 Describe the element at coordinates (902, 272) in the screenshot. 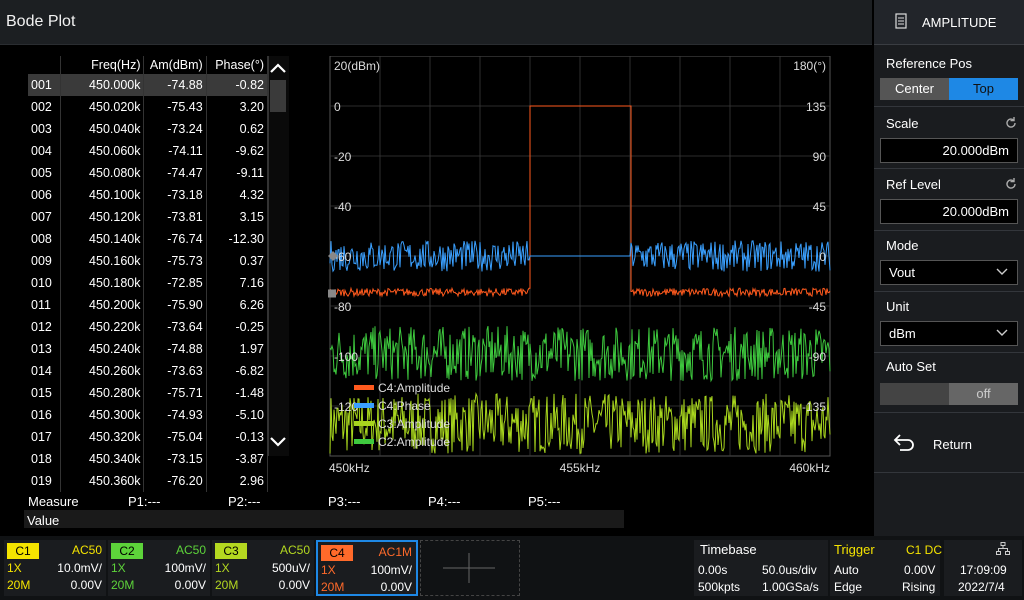

I see `mode-value: Vout` at that location.